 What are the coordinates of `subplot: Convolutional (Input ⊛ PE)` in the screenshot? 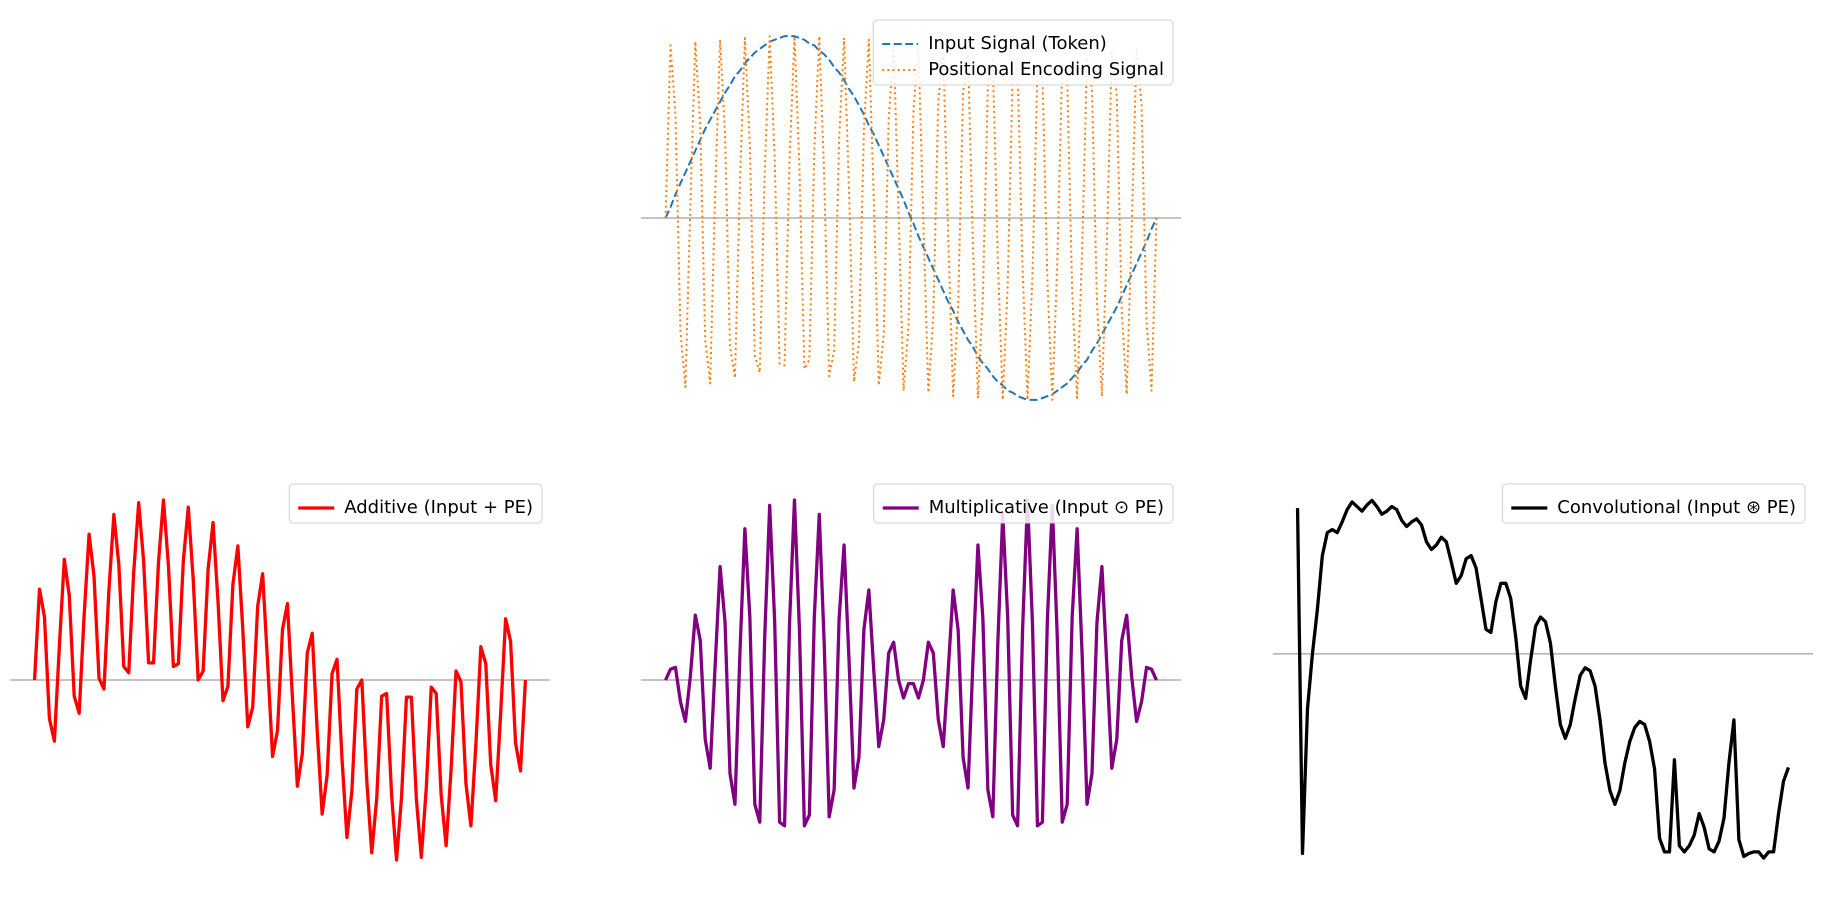 It's located at (1543, 671).